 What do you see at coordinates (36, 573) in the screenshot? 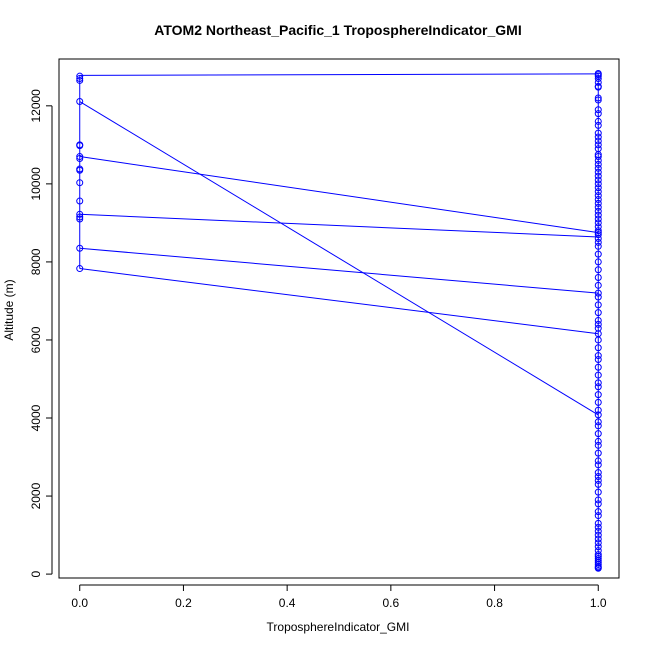
I see `y-tick-label: 0` at bounding box center [36, 573].